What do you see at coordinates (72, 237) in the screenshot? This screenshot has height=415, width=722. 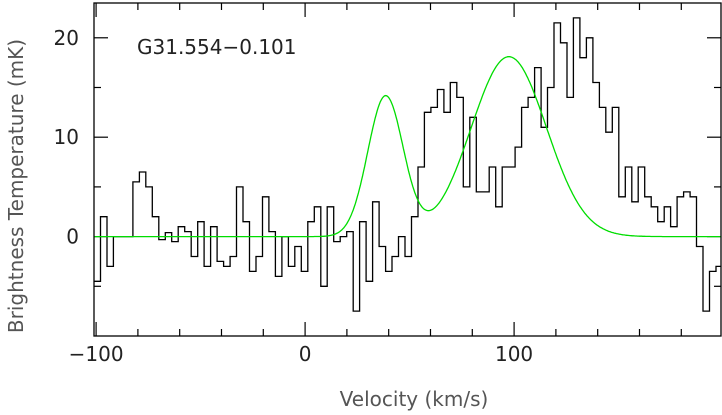 I see `y-tick-label: 0` at bounding box center [72, 237].